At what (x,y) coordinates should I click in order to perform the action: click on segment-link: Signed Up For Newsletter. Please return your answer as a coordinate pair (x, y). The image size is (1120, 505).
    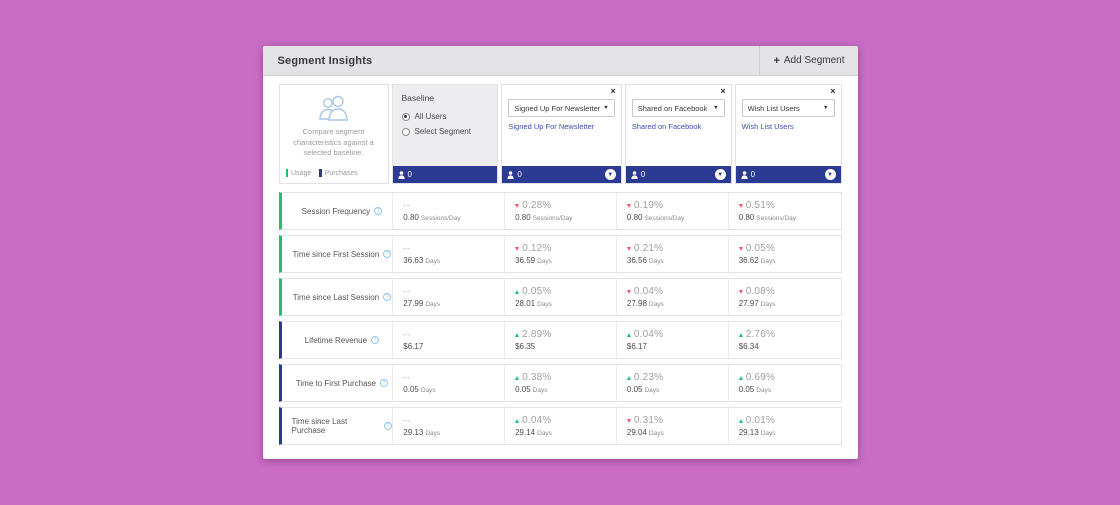
    Looking at the image, I should click on (551, 126).